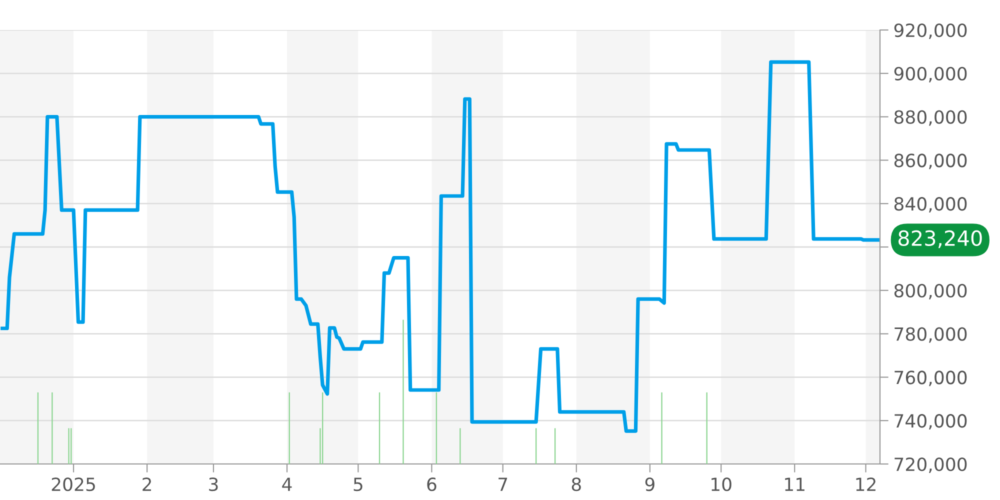 The height and width of the screenshot is (500, 1000). Describe the element at coordinates (649, 485) in the screenshot. I see `x-tick-label: 9` at that location.